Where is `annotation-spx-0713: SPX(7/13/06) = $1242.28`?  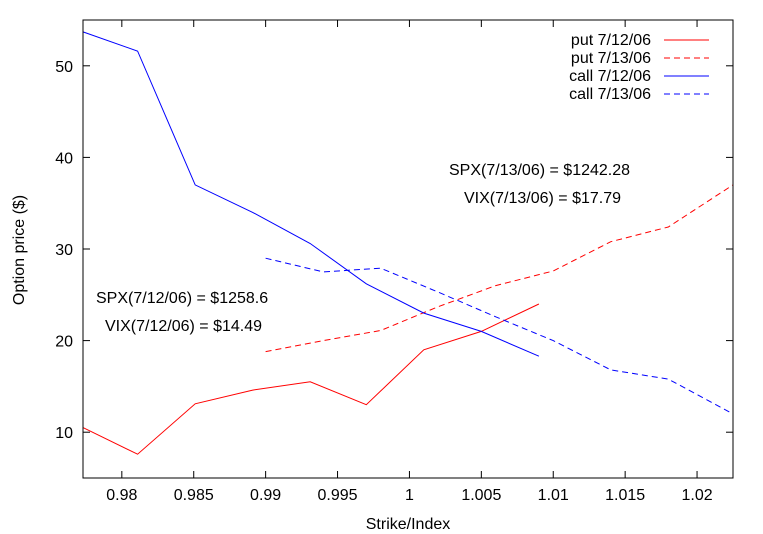
annotation-spx-0713: SPX(7/13/06) = $1242.28 is located at coordinates (539, 170).